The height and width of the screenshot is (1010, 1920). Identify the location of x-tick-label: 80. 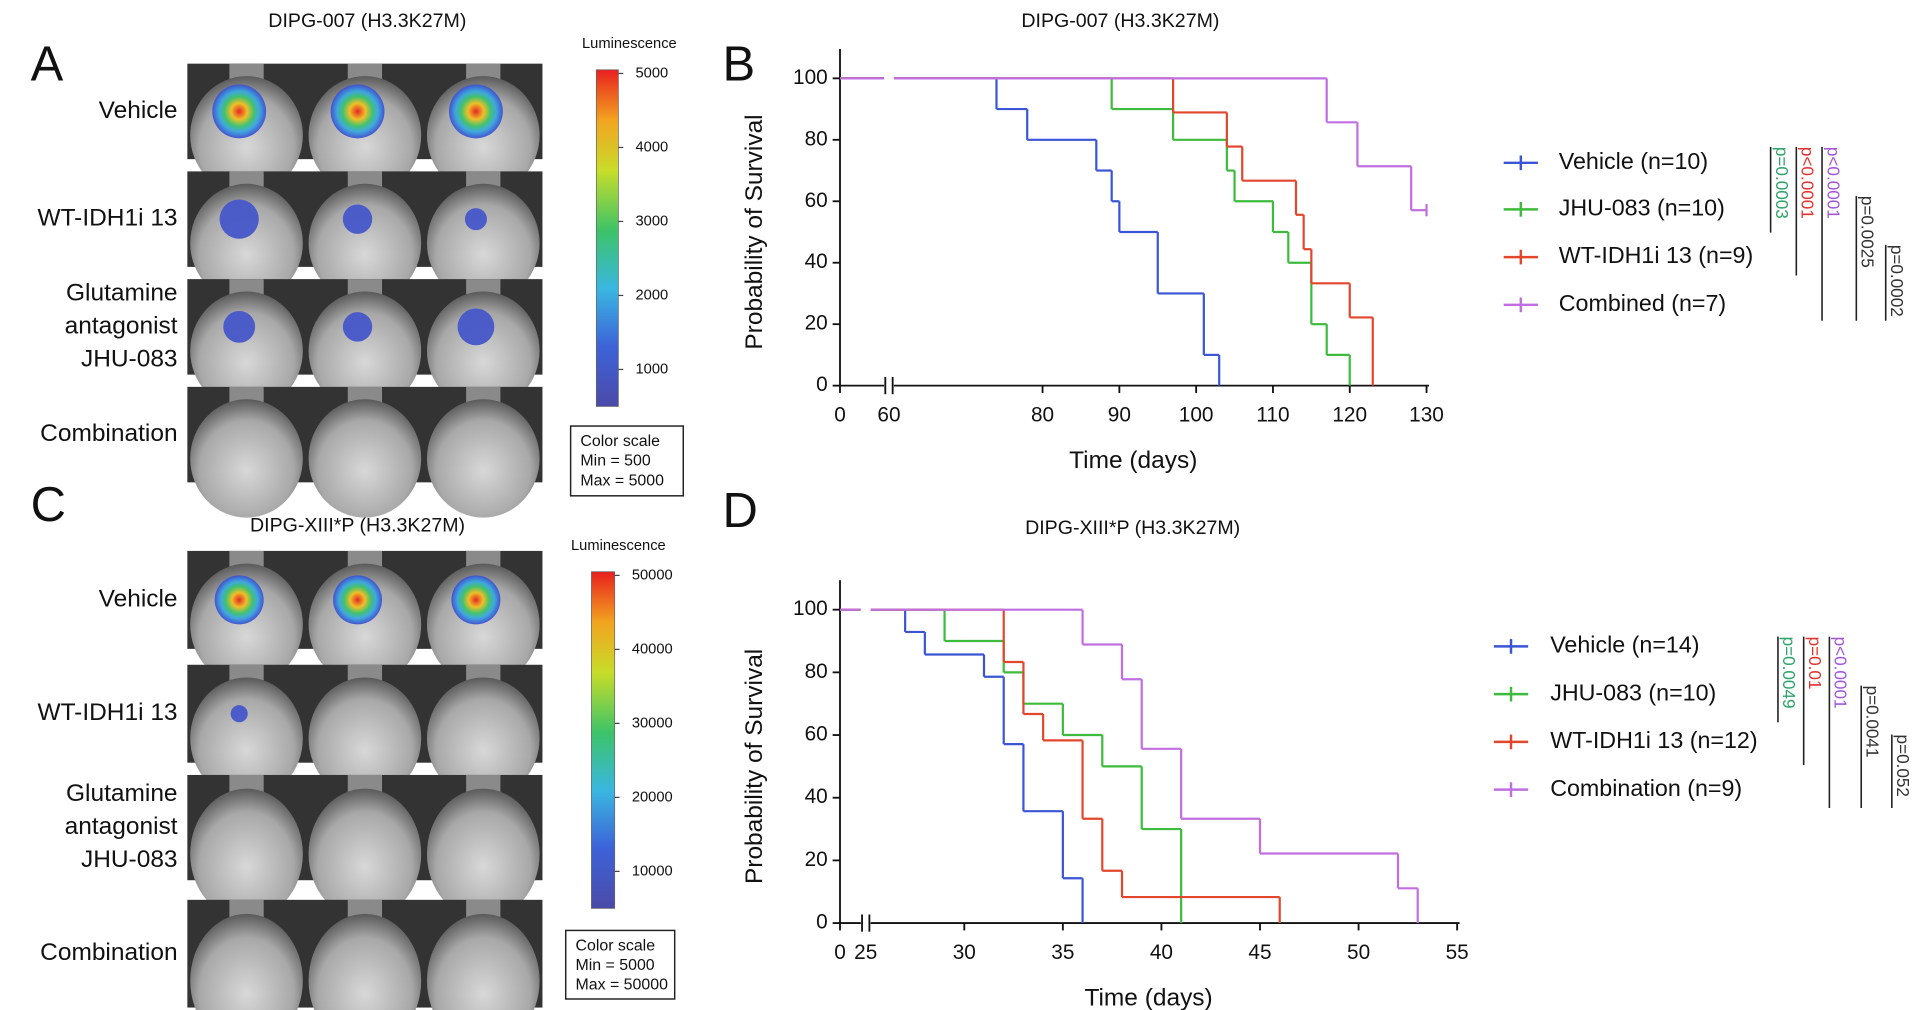
(1042, 415).